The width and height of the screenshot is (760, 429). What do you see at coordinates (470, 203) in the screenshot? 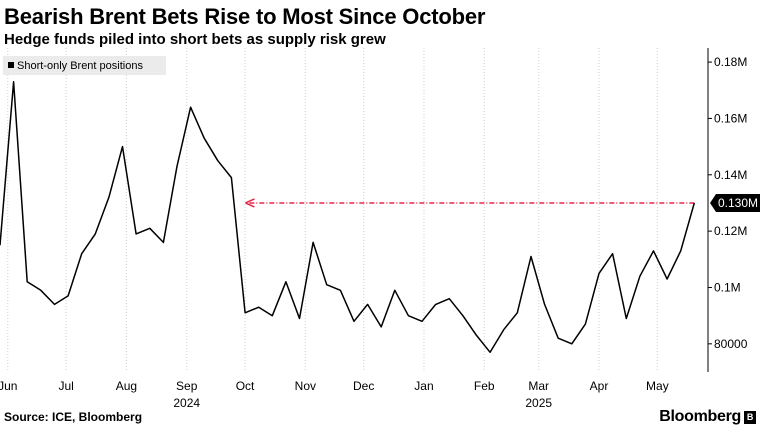
I see `annotation-arrow` at bounding box center [470, 203].